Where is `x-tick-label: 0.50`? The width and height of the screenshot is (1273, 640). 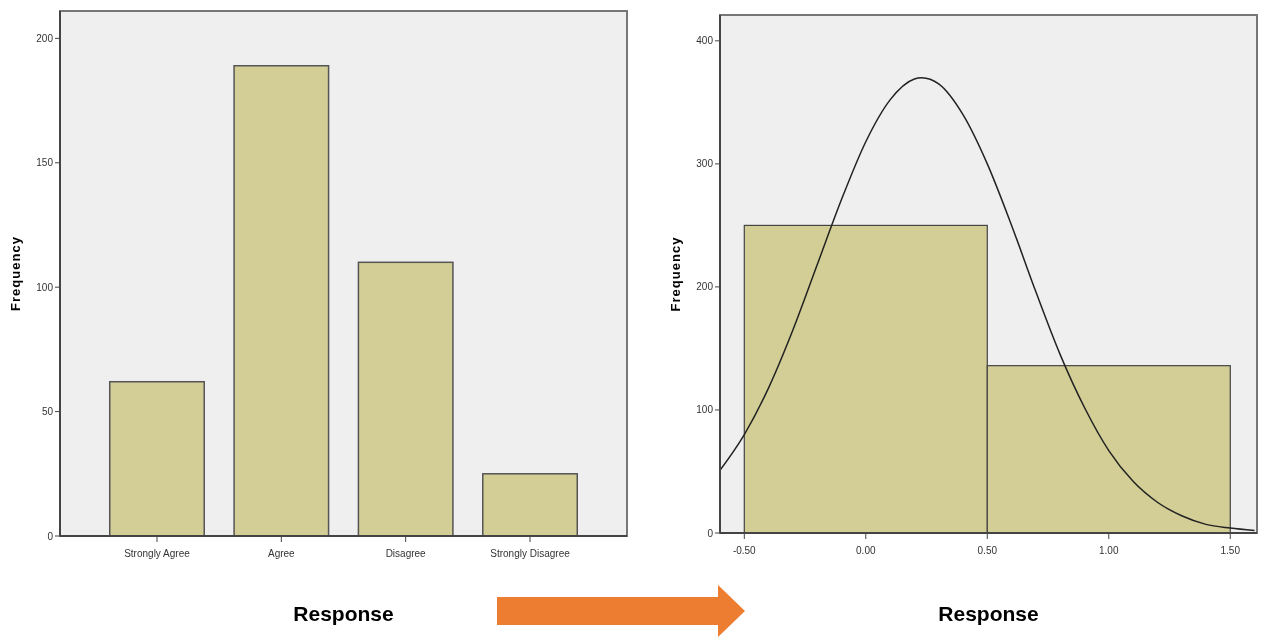 x-tick-label: 0.50 is located at coordinates (987, 550).